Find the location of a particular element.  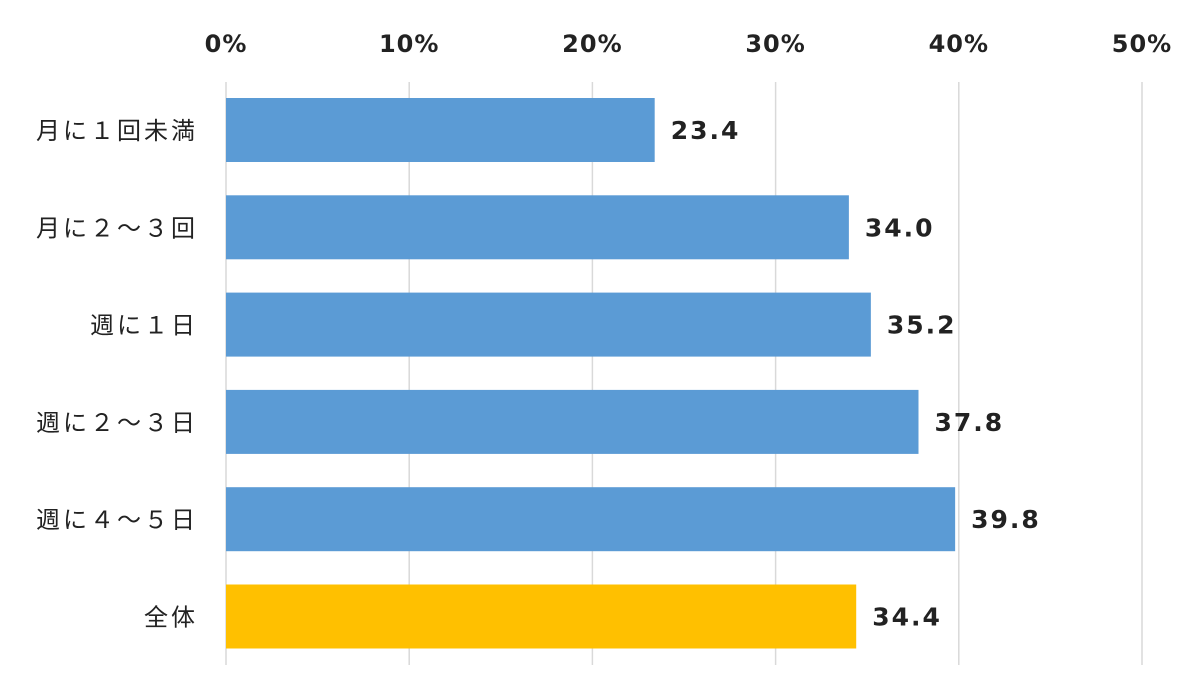

x-tick-label: 0% is located at coordinates (226, 44).